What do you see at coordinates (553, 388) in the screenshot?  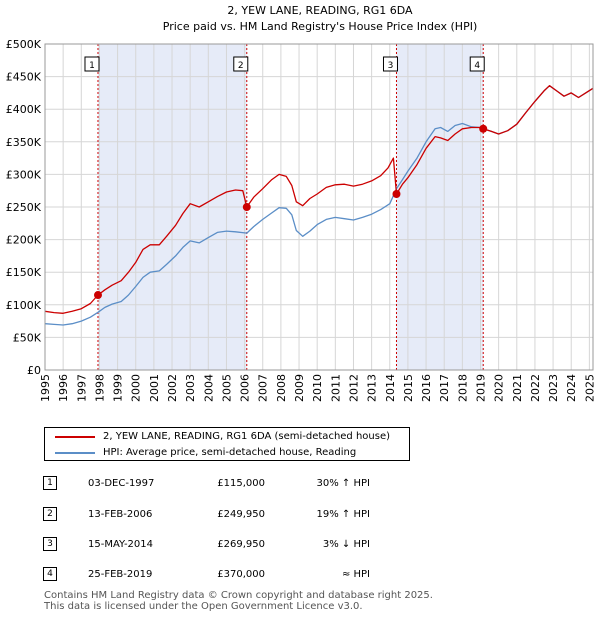 I see `x-tick-label: 2023` at bounding box center [553, 388].